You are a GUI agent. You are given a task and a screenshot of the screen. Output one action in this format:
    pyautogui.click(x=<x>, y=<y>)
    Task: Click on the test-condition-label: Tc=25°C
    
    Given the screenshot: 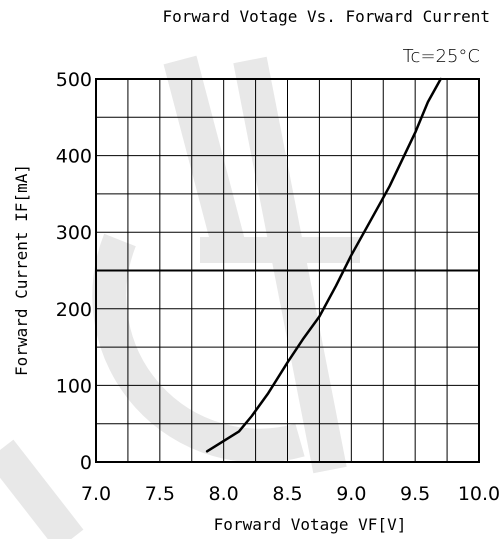 What is the action you would take?
    pyautogui.click(x=441, y=56)
    